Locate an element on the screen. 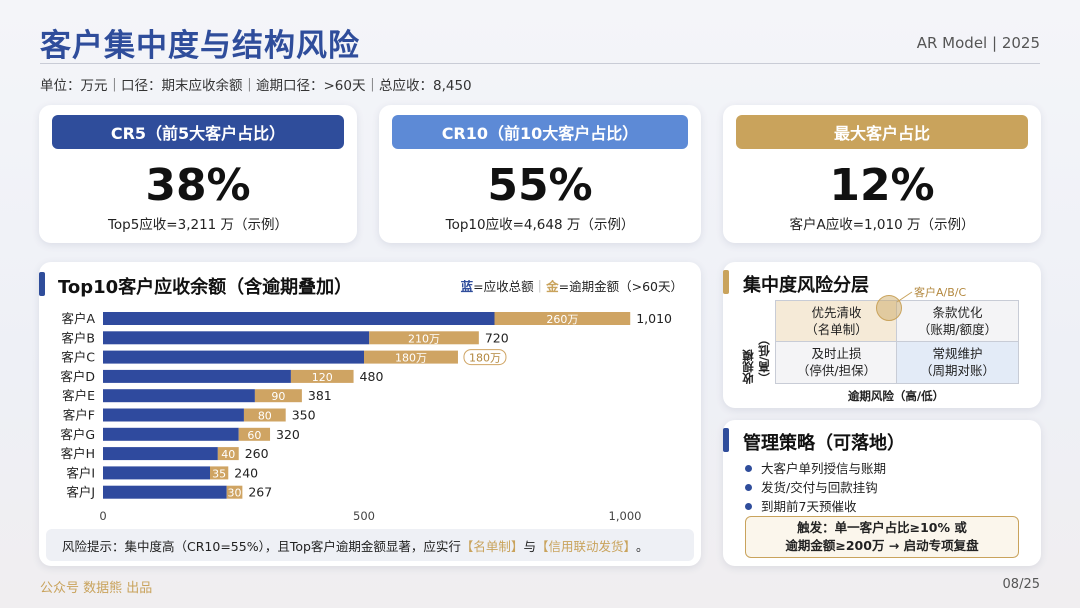 The image size is (1080, 608). strategy-item: 大客户单列授信与账期 is located at coordinates (815, 467).